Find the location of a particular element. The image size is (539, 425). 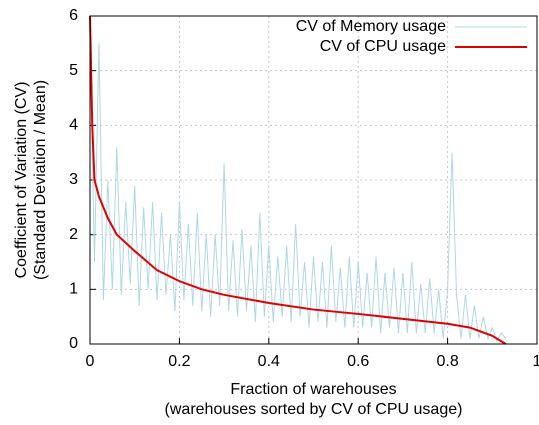

y-tick-label: 4 is located at coordinates (73, 125).